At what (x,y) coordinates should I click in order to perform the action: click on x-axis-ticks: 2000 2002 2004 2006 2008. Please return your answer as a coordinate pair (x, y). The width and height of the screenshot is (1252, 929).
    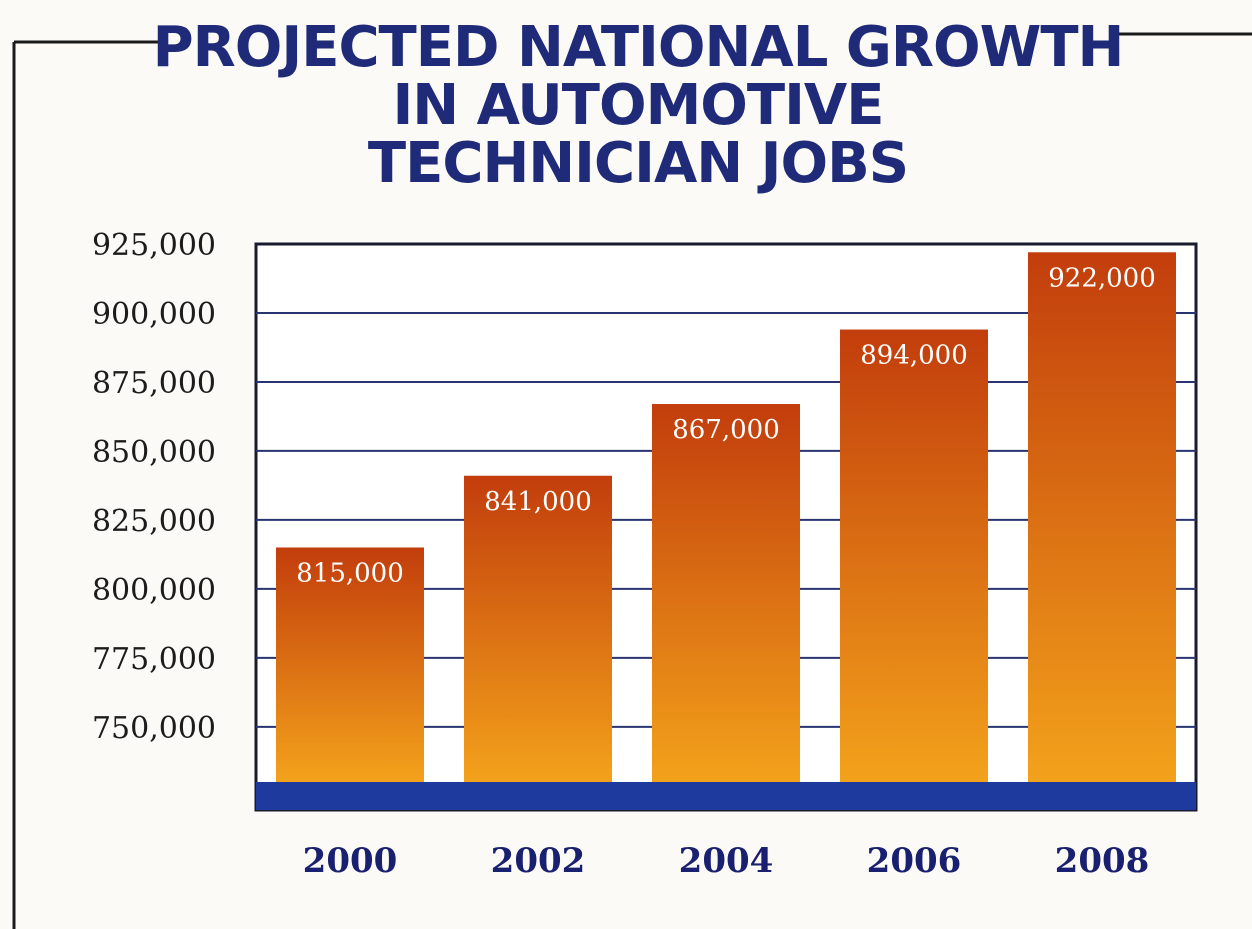
    Looking at the image, I should click on (726, 861).